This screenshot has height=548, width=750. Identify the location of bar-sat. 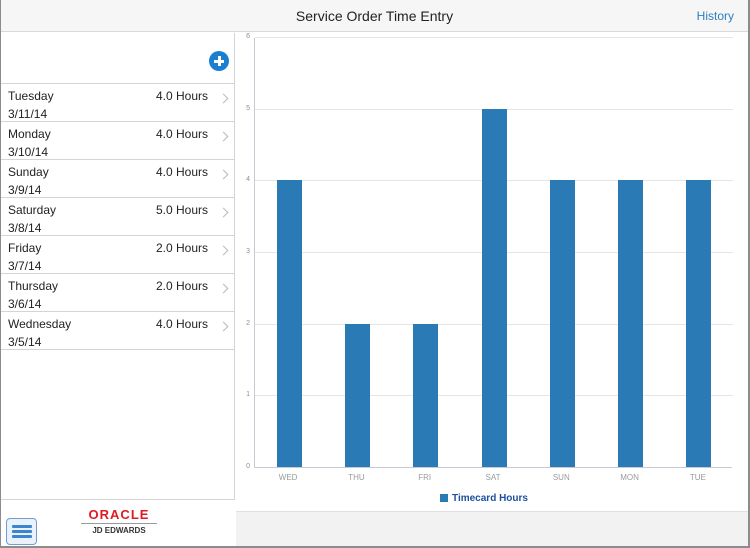
(494, 287).